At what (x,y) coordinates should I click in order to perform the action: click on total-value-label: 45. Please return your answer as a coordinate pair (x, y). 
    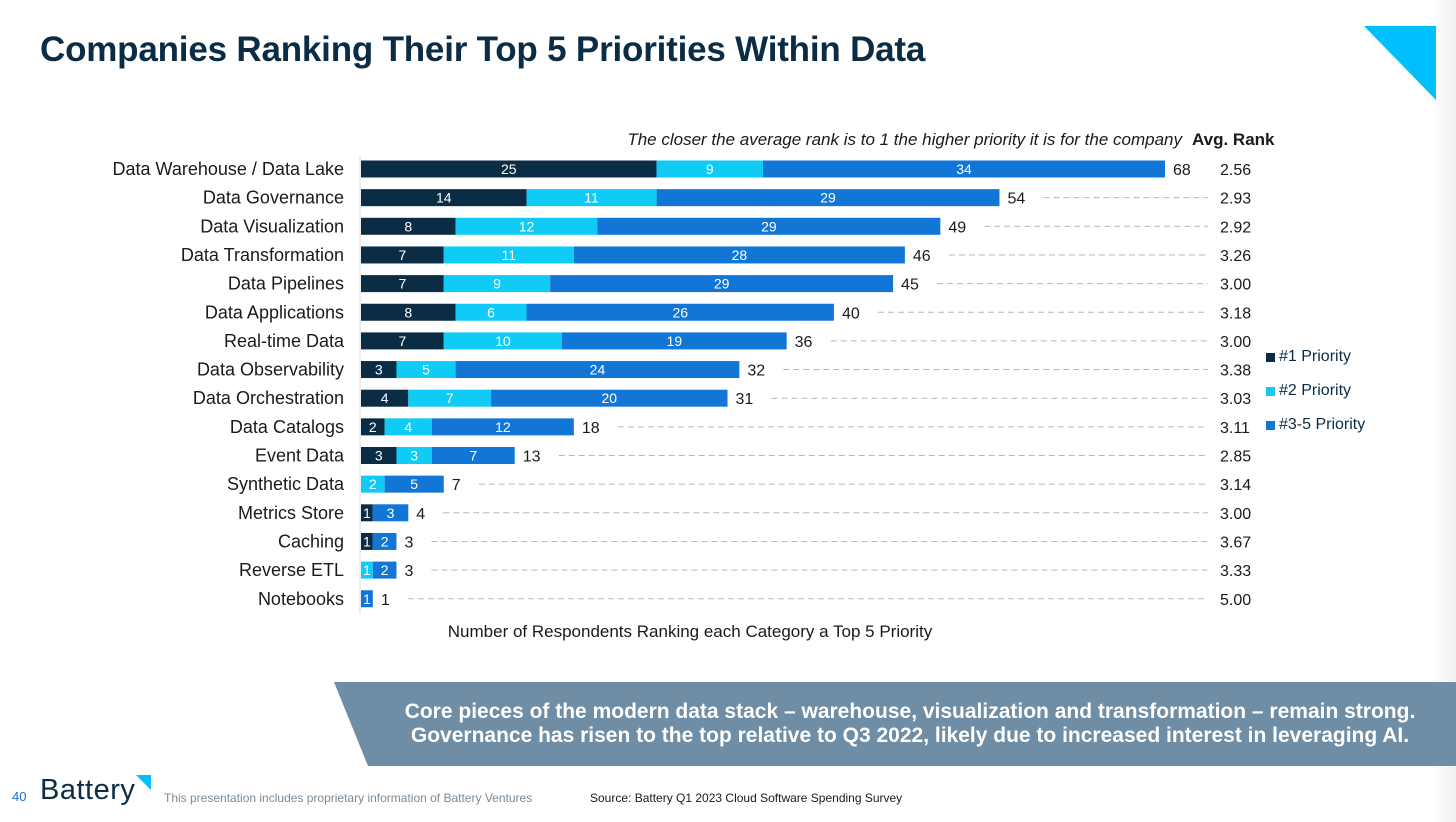
    Looking at the image, I should click on (910, 285).